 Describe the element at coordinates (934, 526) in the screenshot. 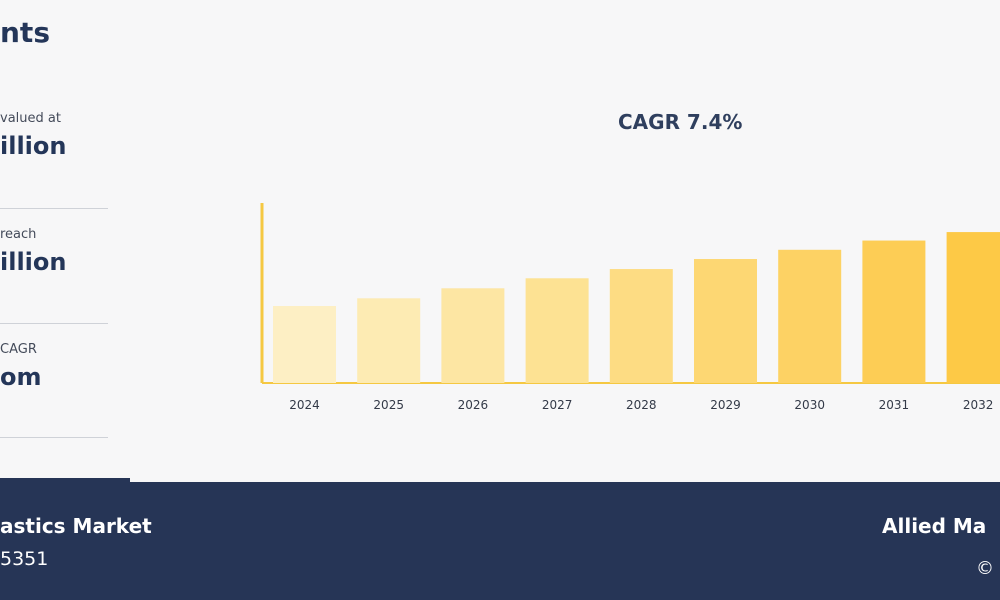

I see `footer-brand: Allied Ma` at that location.